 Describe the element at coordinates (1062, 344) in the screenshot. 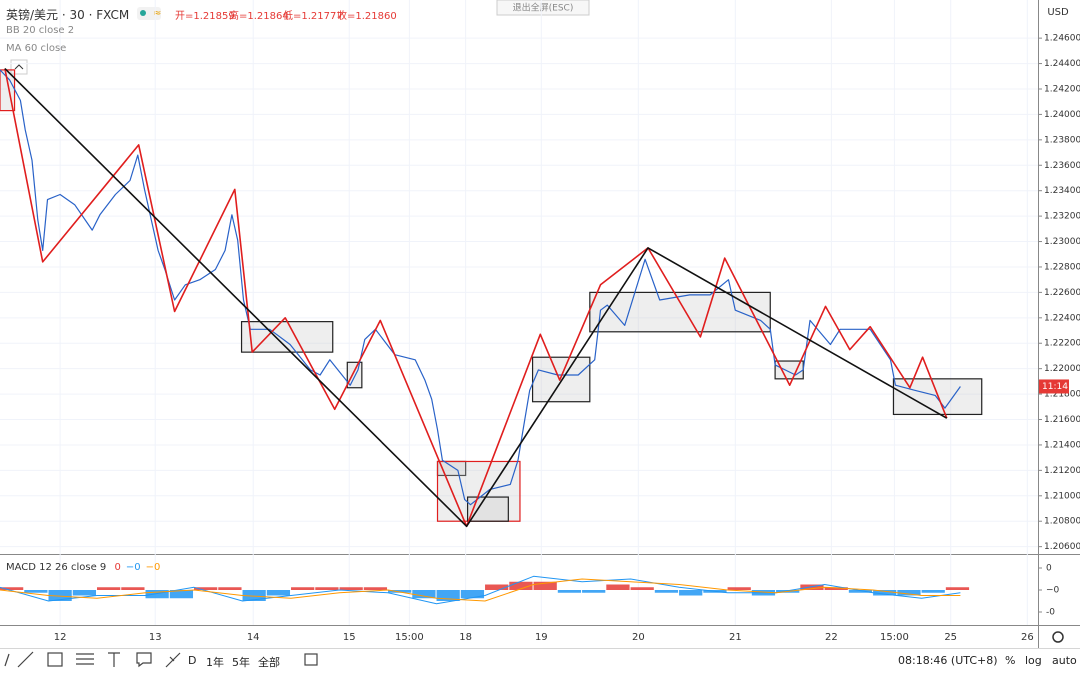

I see `y-tick-label: 1.22200` at that location.